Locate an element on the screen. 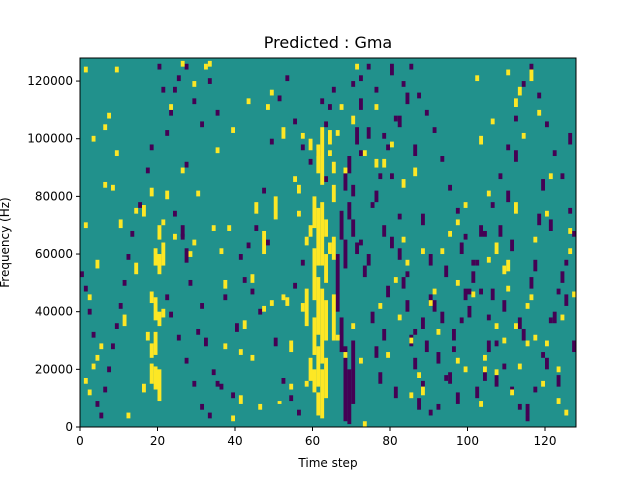 This screenshot has width=640, height=480. x-axis-label: Time step is located at coordinates (327, 463).